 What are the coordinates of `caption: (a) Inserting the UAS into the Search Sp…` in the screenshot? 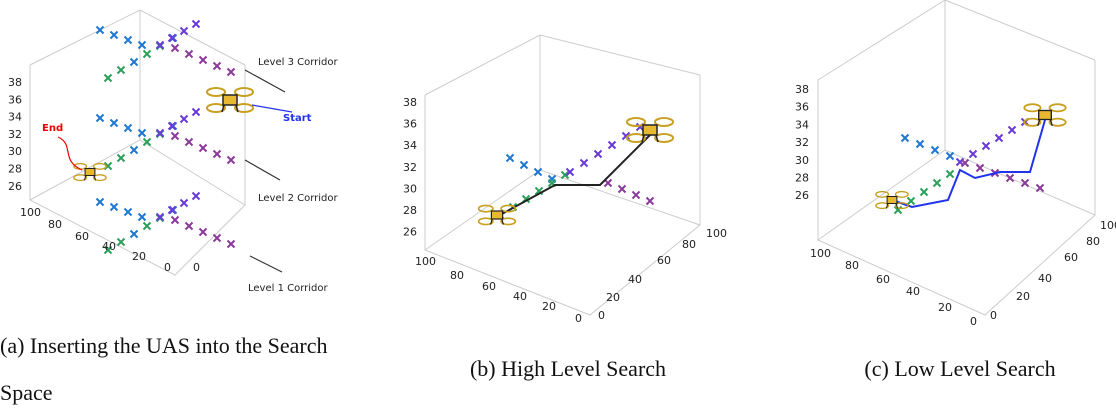 It's located at (164, 369).